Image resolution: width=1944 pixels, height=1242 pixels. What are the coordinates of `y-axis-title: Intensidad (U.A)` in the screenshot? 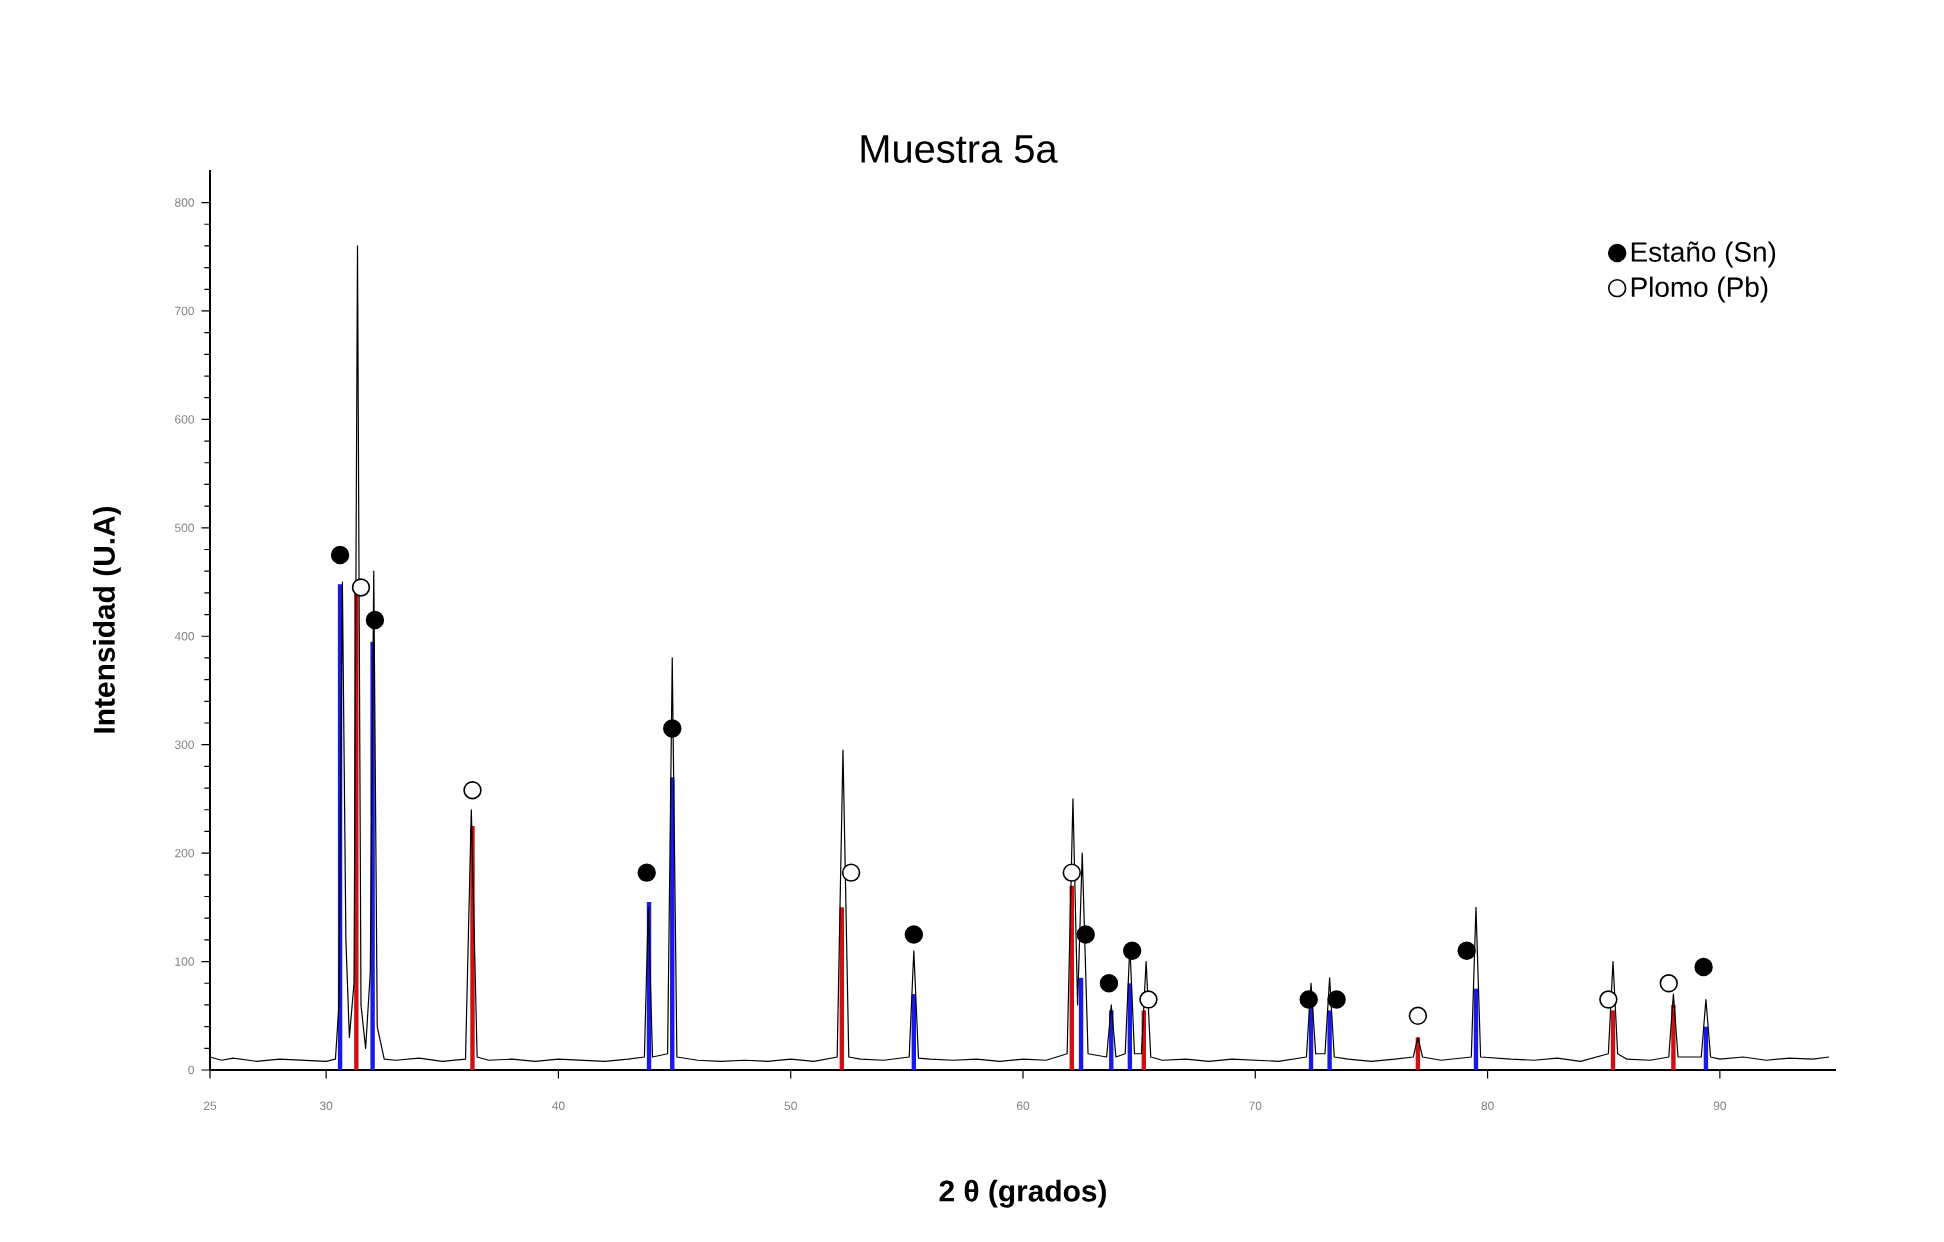 It's located at (106, 619).